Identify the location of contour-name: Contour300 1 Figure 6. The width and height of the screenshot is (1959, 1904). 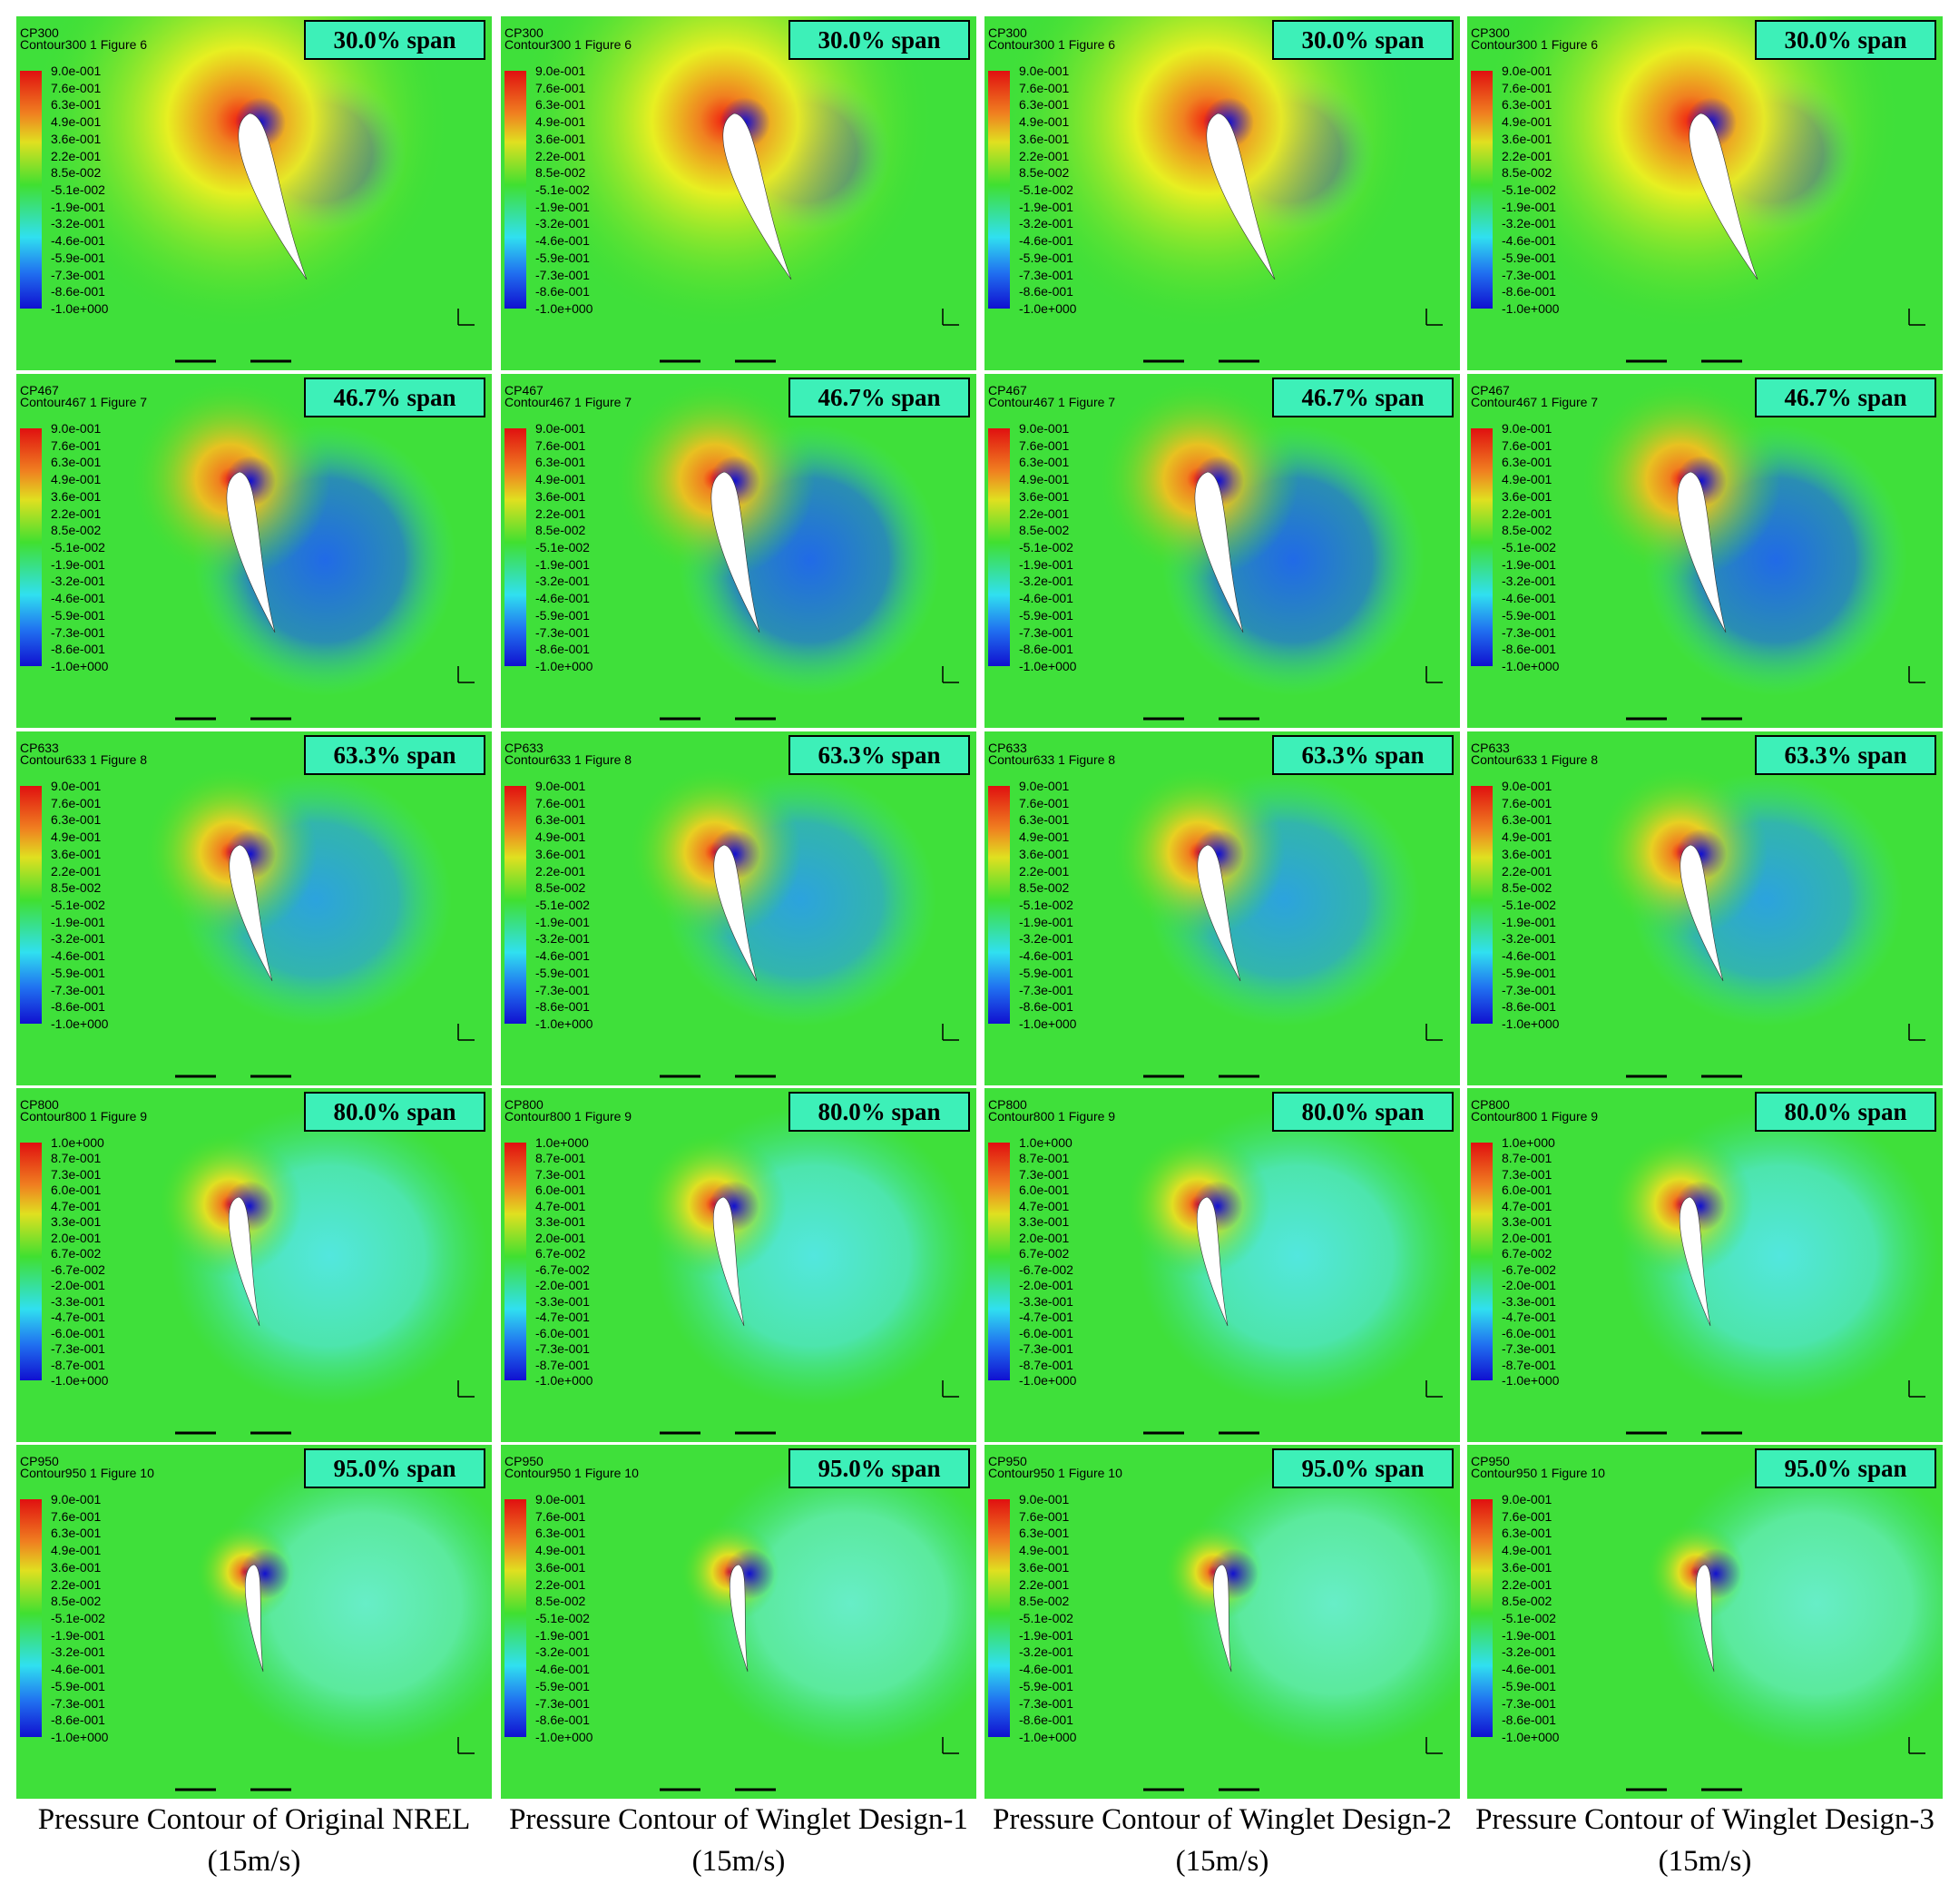
(1535, 44).